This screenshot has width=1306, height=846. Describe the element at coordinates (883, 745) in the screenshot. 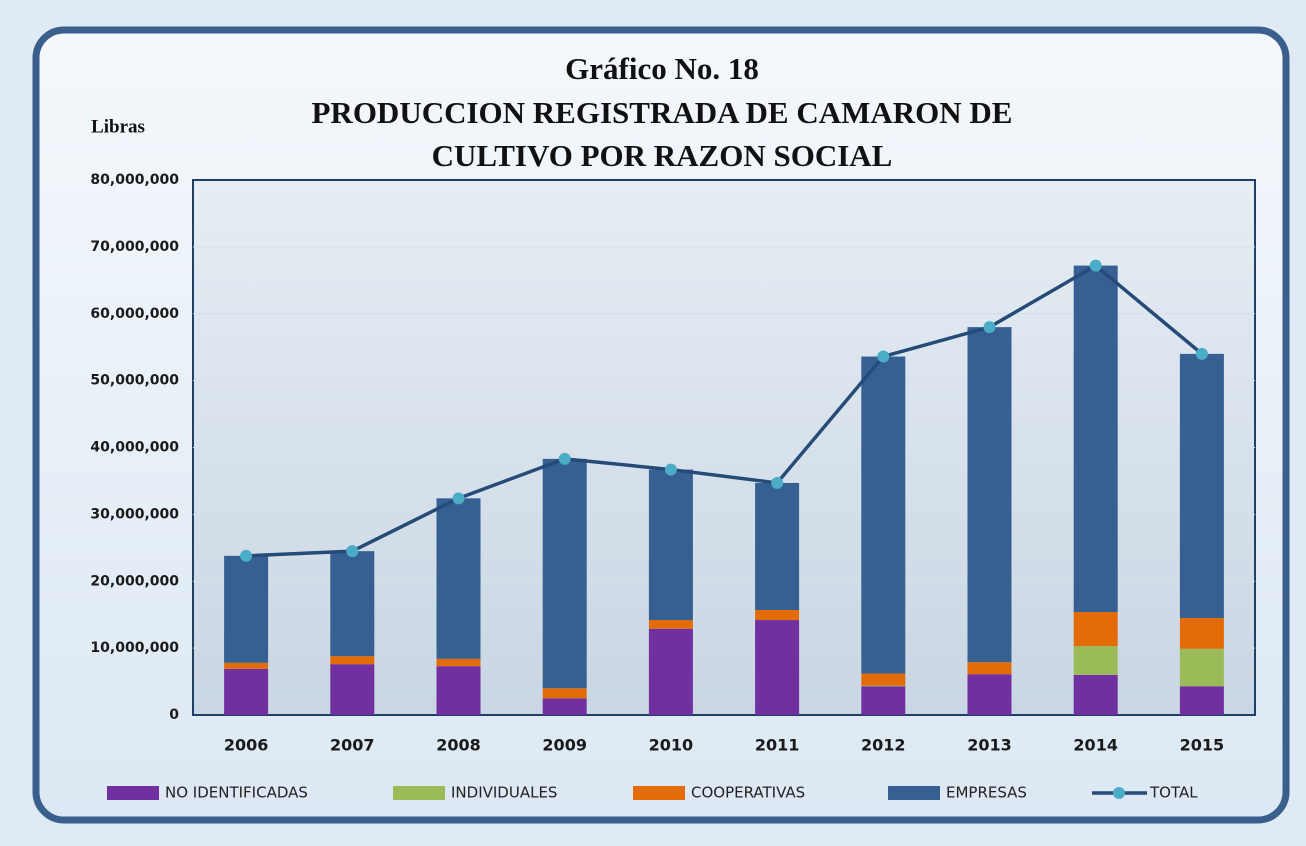

I see `x-tick-label: 2012` at that location.